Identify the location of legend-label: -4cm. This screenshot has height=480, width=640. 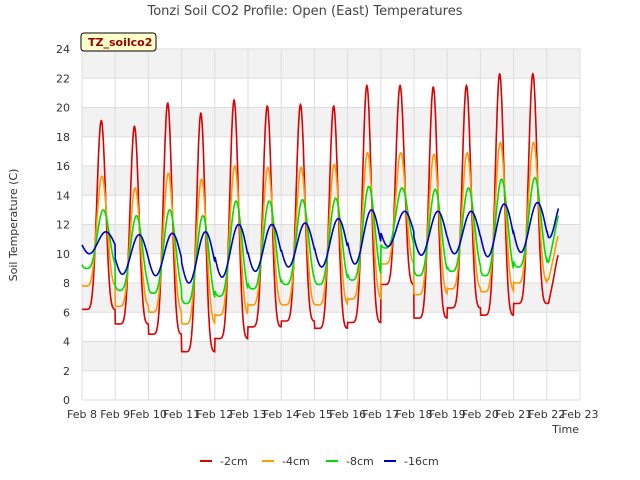
(296, 461).